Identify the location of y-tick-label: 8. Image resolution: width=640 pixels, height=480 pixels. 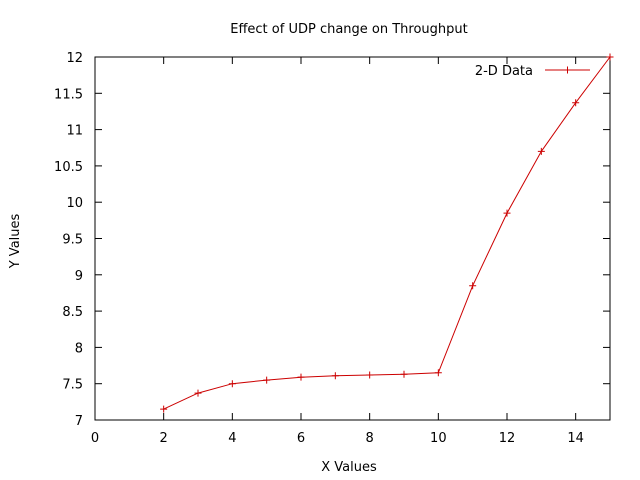
(79, 348).